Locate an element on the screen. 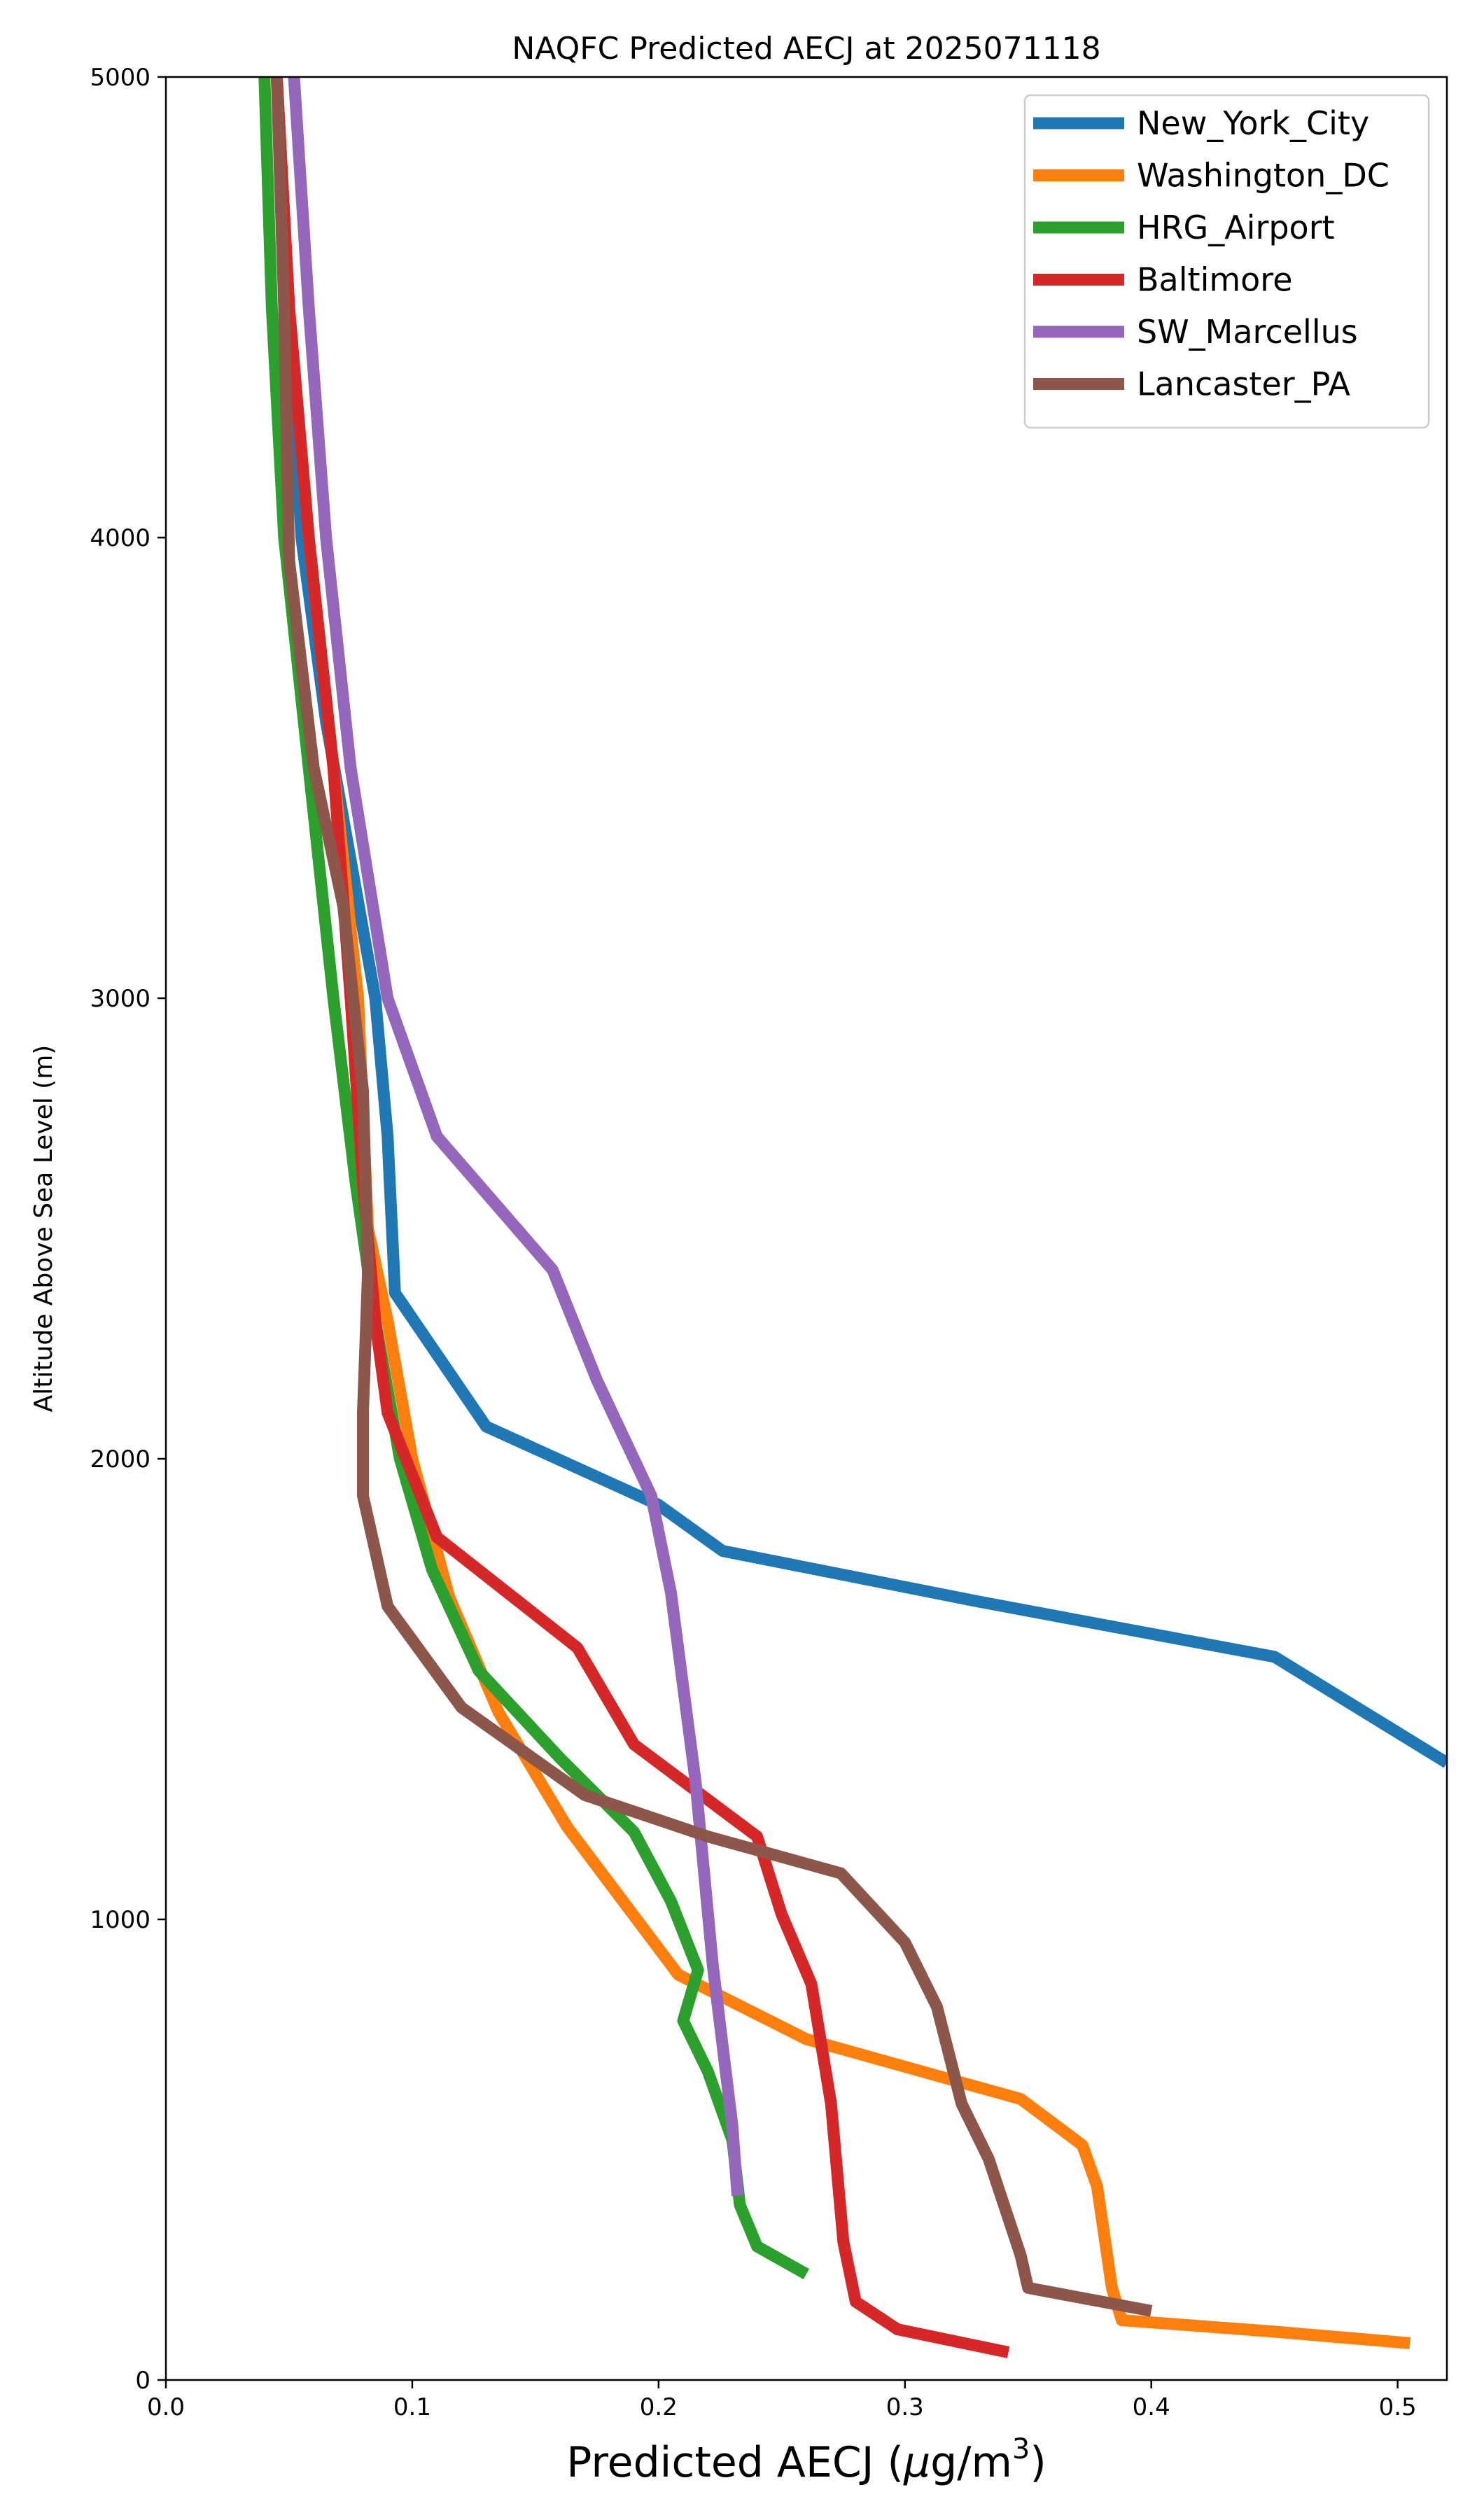  legend-box is located at coordinates (1226, 261).